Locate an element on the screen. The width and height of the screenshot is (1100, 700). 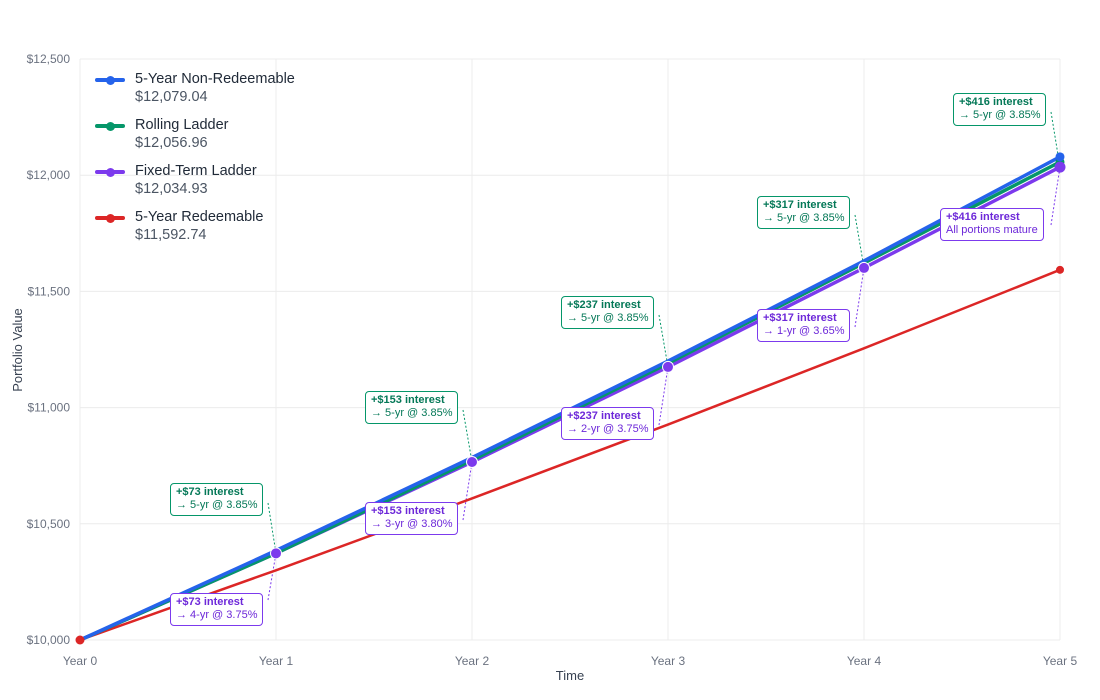
x-tick-label: Year 0 is located at coordinates (80, 661).